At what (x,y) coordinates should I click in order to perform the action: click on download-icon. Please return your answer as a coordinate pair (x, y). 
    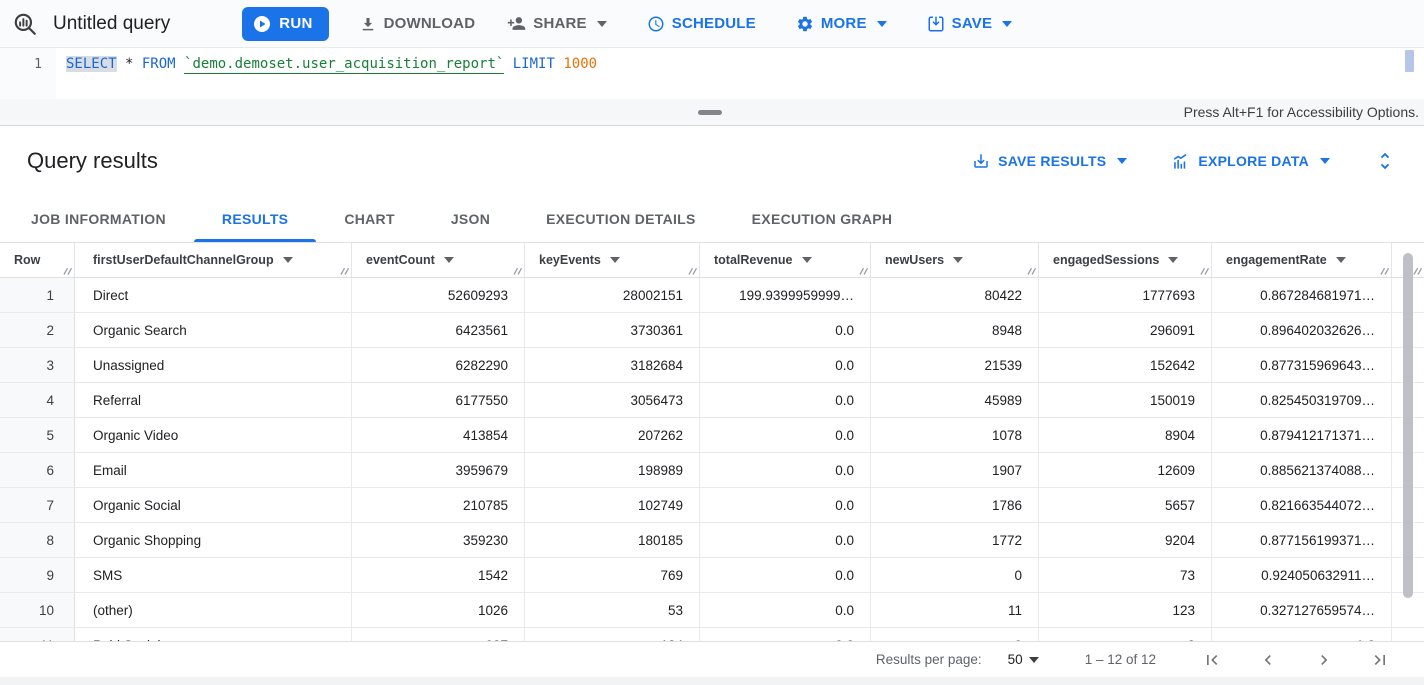
    Looking at the image, I should click on (367, 23).